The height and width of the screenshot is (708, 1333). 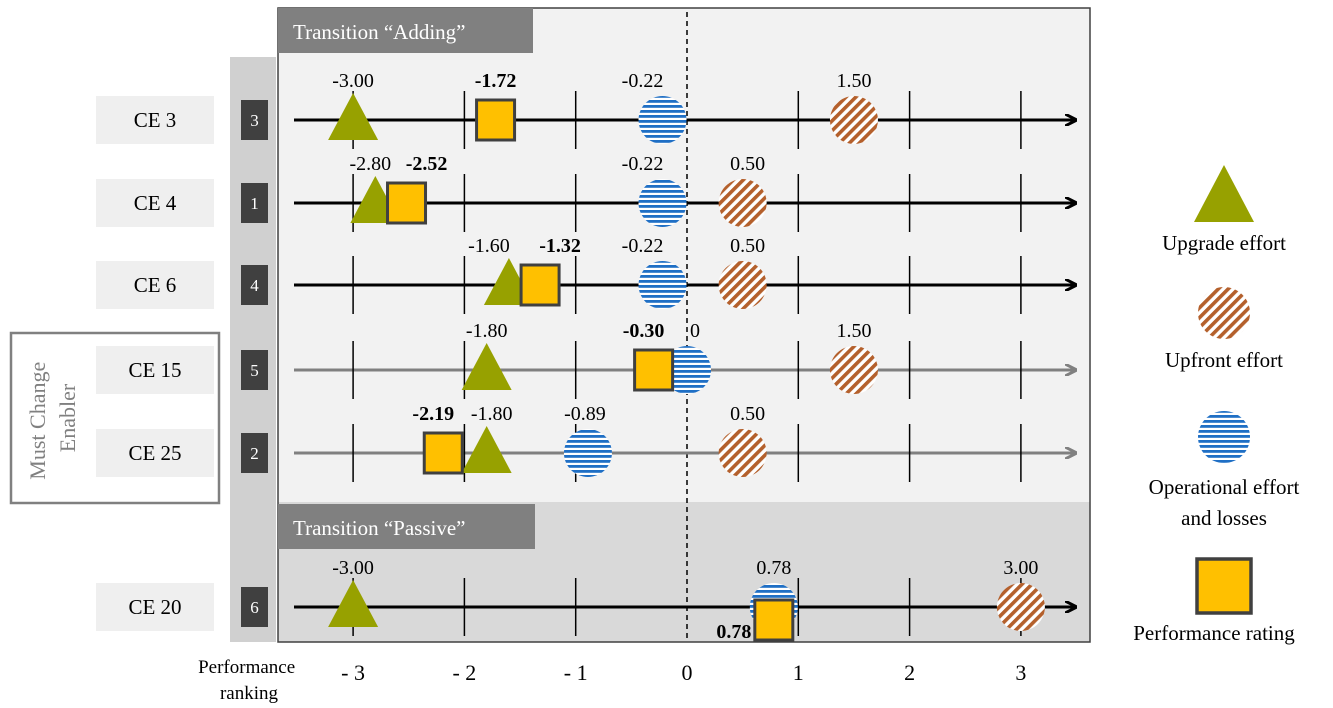 I want to click on ce-label: CE 6, so click(x=155, y=285).